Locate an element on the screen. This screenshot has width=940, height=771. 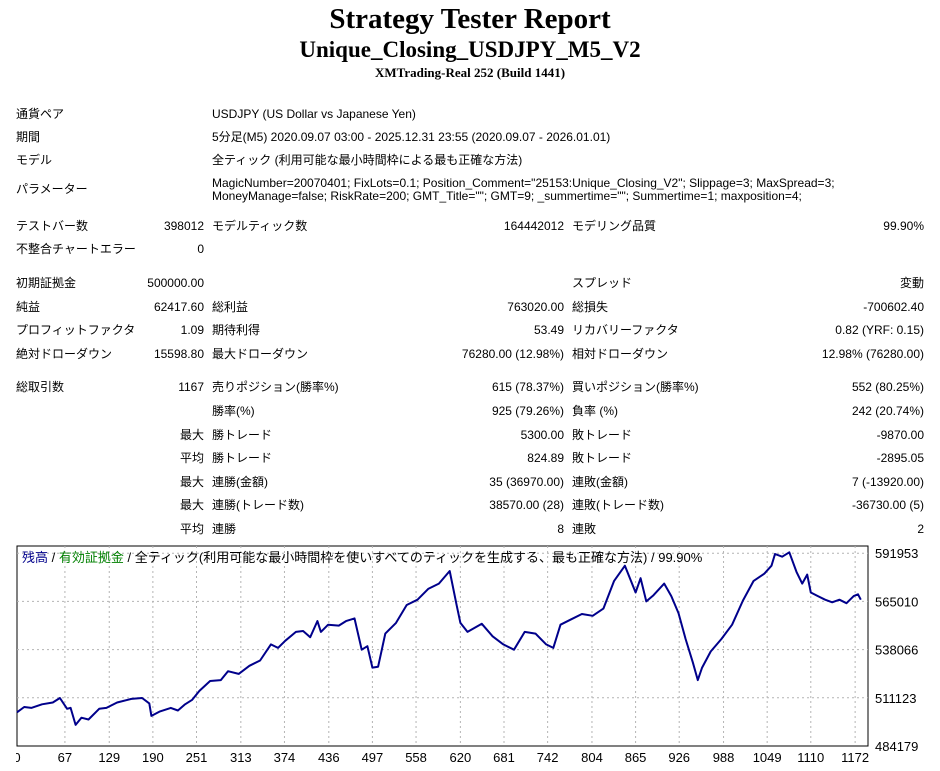
net-label: 純益 is located at coordinates (28, 307).